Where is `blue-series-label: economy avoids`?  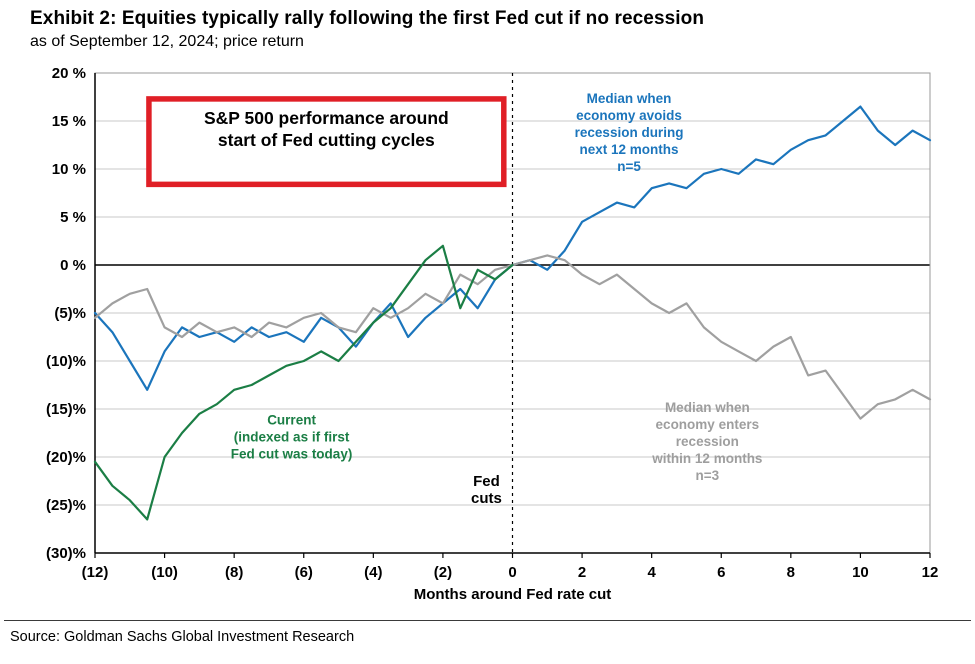
blue-series-label: economy avoids is located at coordinates (629, 115).